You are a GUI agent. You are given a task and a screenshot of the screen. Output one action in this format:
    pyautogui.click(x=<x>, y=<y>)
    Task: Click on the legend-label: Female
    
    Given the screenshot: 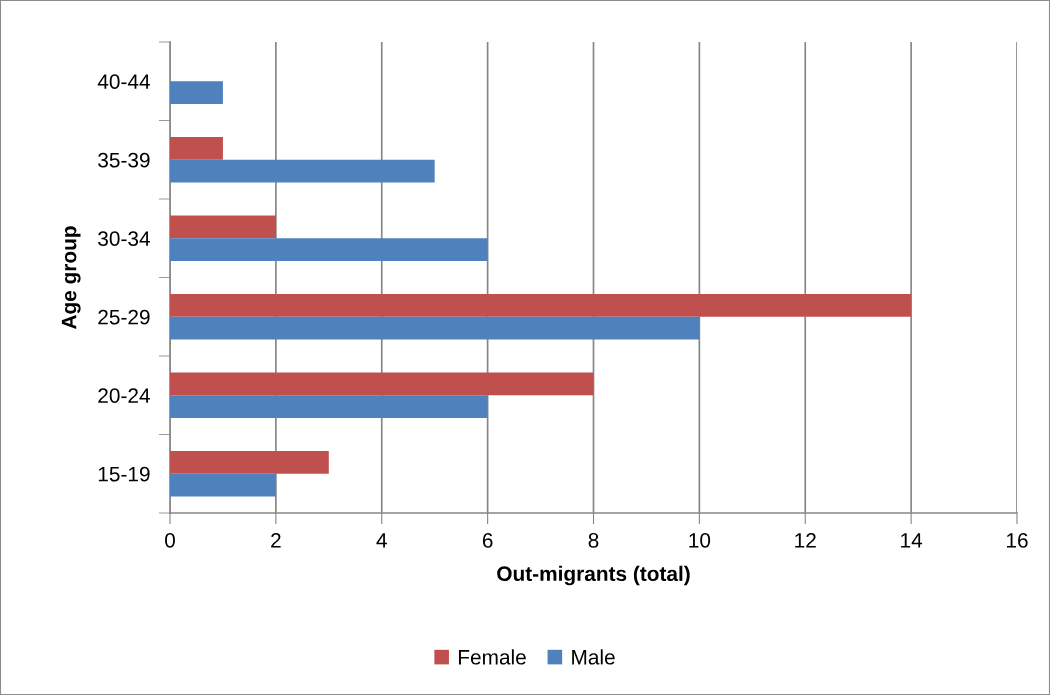 What is the action you would take?
    pyautogui.click(x=492, y=657)
    